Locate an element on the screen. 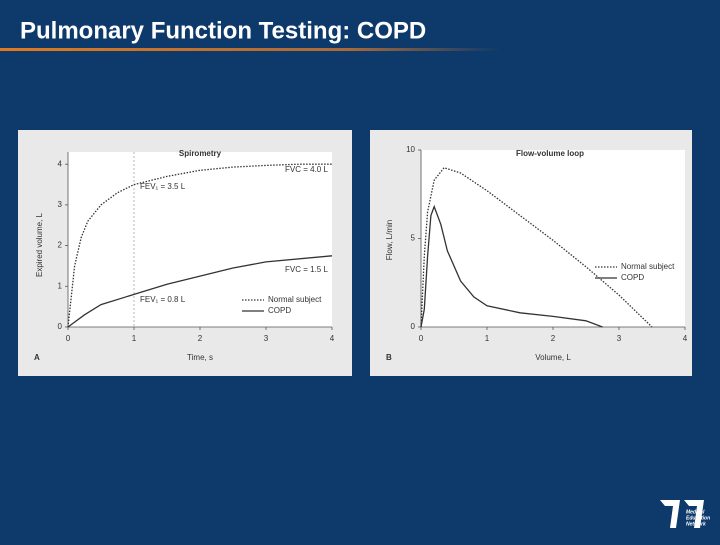 Image resolution: width=720 pixels, height=545 pixels. logo-text: Network is located at coordinates (696, 524).